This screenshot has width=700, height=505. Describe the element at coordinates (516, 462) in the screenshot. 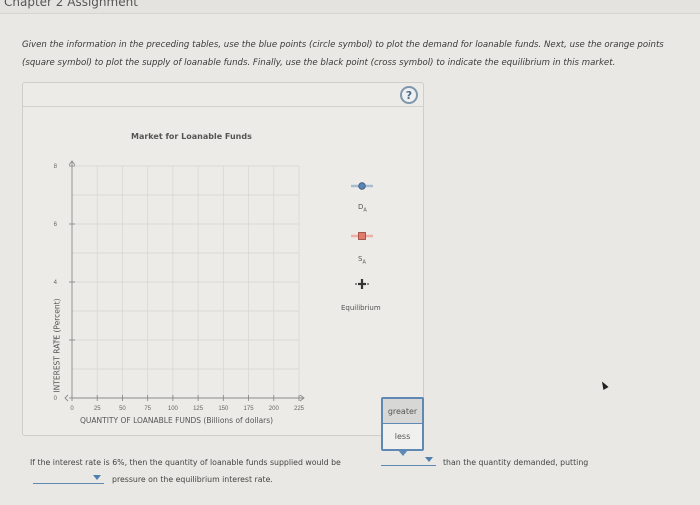

I see `question-text-2: than the quantity demanded, putting` at that location.